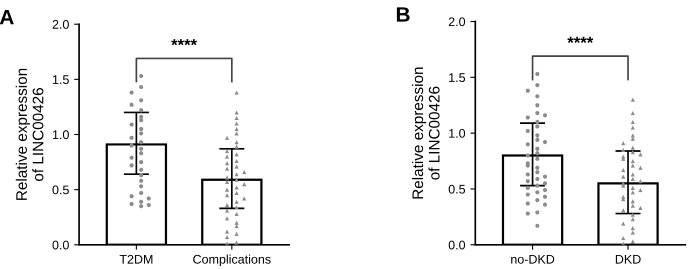  Describe the element at coordinates (532, 259) in the screenshot. I see `x-tick-label: no-DKD` at that location.